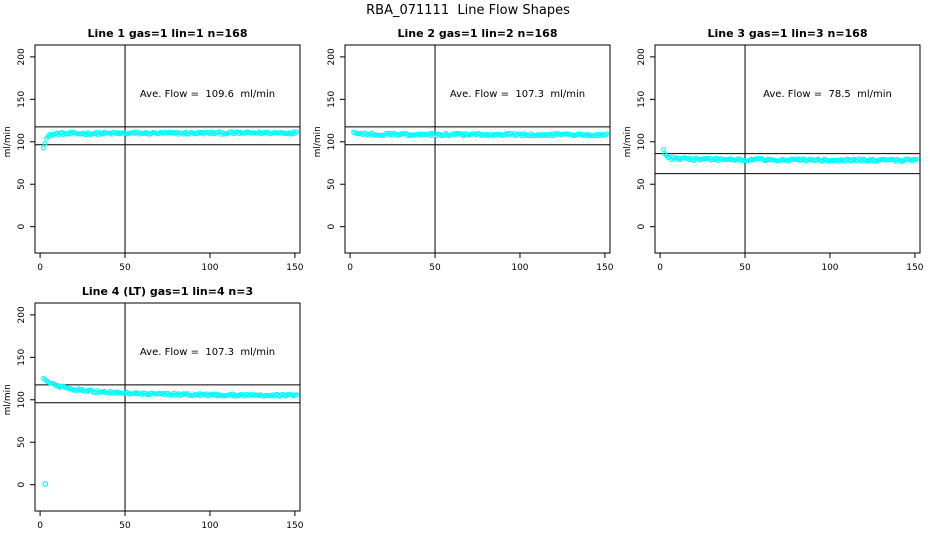  I want to click on ave-flow-annotation: Ave. Flow = 109.6 ml/min, so click(207, 94).